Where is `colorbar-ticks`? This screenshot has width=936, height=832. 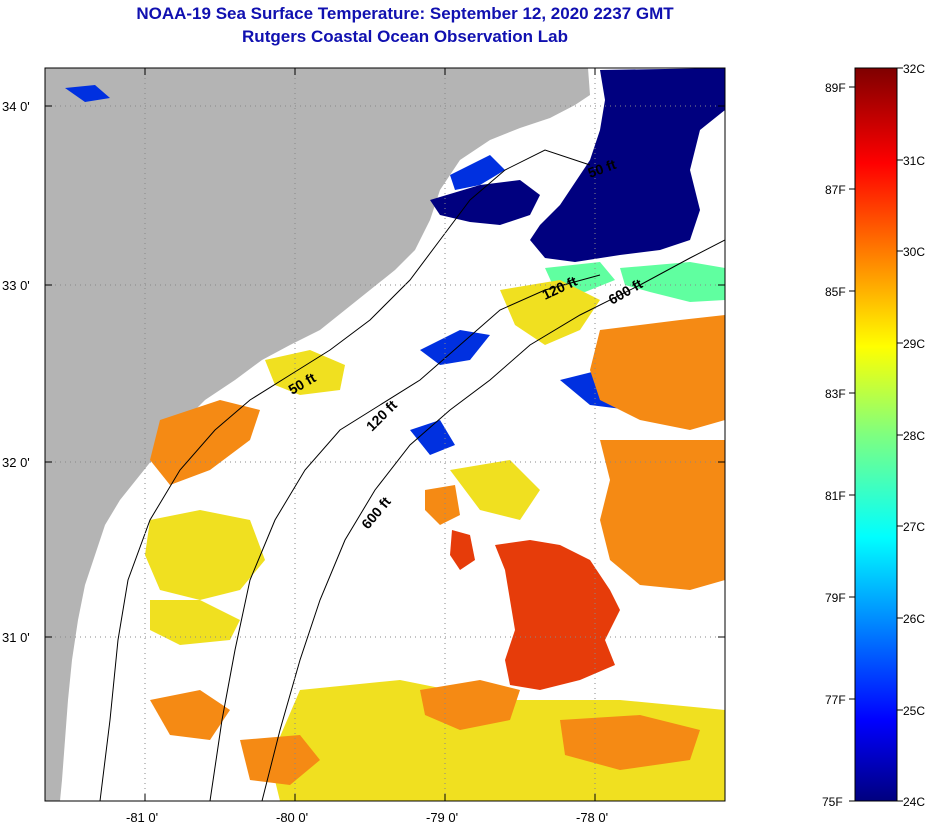
colorbar-ticks is located at coordinates (876, 434).